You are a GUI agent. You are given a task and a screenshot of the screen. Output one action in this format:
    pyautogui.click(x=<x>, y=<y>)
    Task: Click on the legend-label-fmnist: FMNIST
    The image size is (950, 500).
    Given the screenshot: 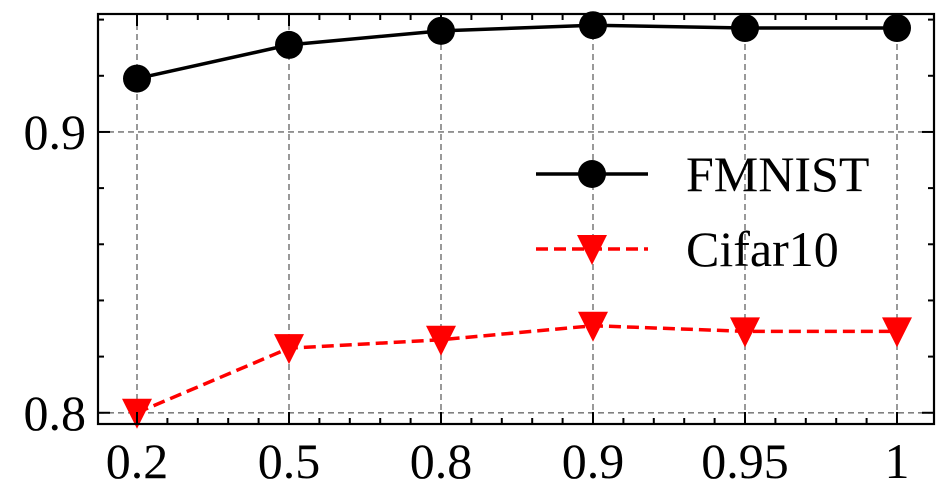 What is the action you would take?
    pyautogui.click(x=777, y=174)
    